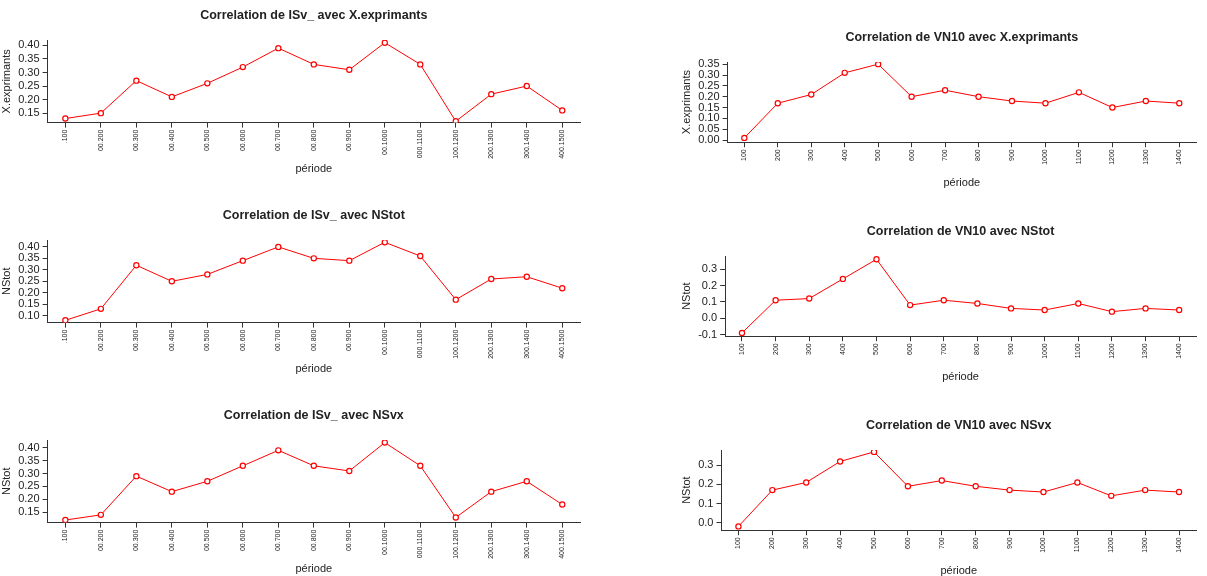  What do you see at coordinates (314, 214) in the screenshot?
I see `chart-title: Correlation de ISv_ avec NStot` at bounding box center [314, 214].